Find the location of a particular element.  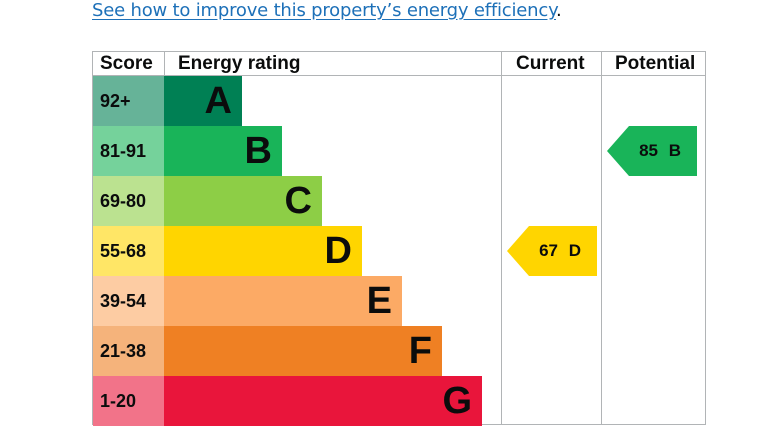

rating-band-c: C is located at coordinates (243, 201).